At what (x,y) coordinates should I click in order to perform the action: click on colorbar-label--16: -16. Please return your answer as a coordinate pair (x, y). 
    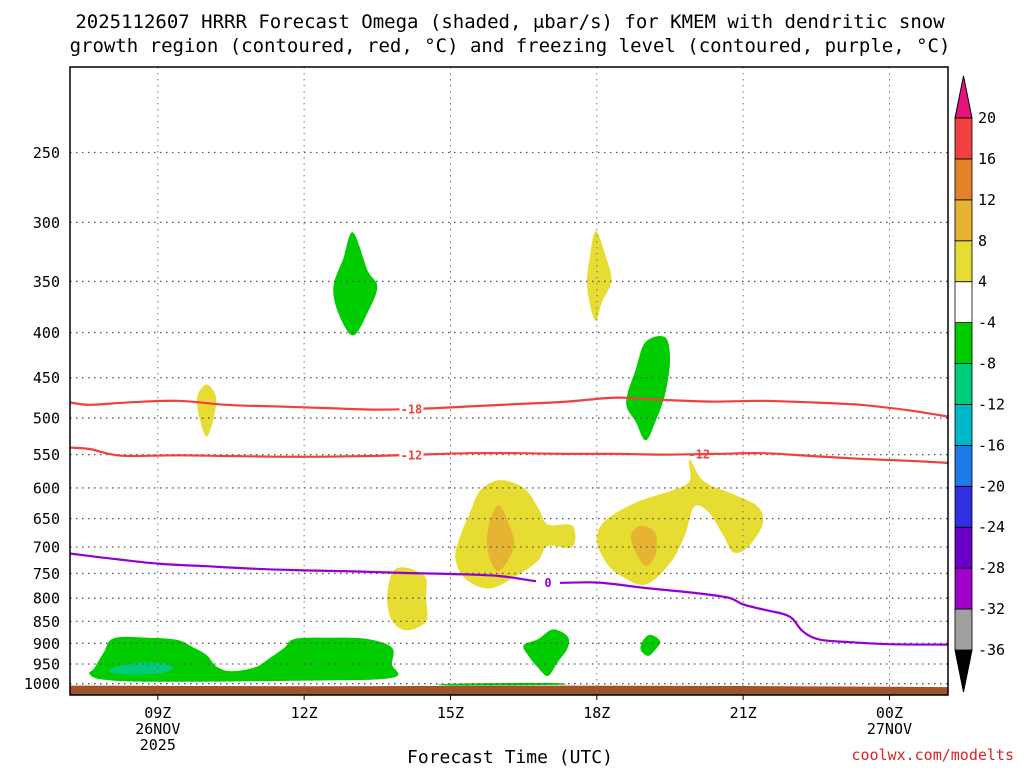
    Looking at the image, I should click on (991, 445).